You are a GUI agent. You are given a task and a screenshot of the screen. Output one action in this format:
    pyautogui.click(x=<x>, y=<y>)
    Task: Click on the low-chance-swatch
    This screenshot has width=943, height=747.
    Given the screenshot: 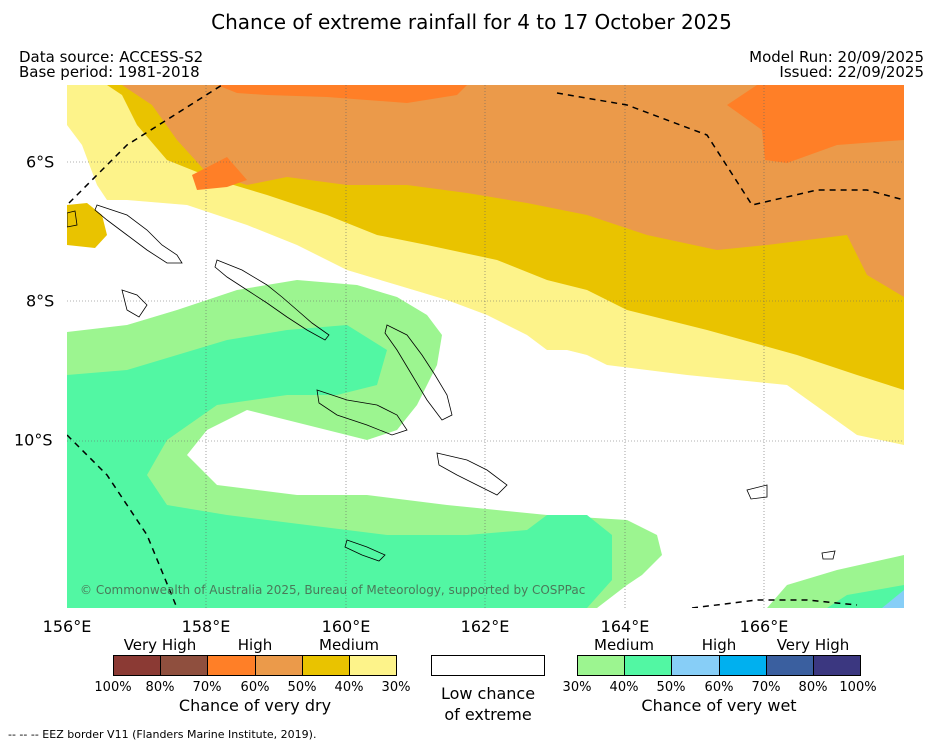 What is the action you would take?
    pyautogui.click(x=488, y=665)
    